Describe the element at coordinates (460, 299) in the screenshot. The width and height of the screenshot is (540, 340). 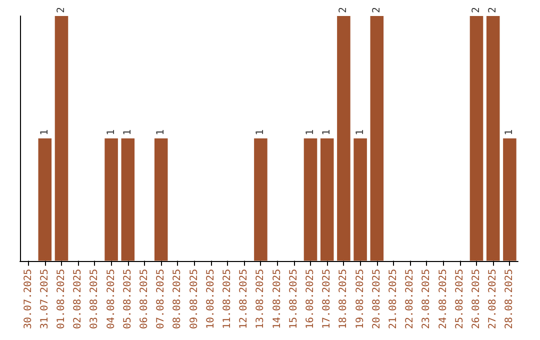
I see `x-tick-label: 25.08.2025` at that location.